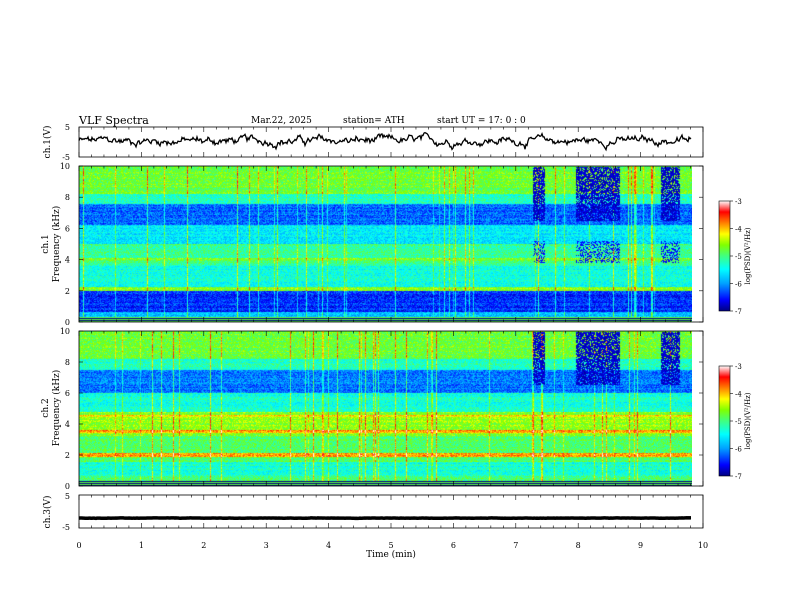  I want to click on x-tick-label: 5, so click(390, 545).